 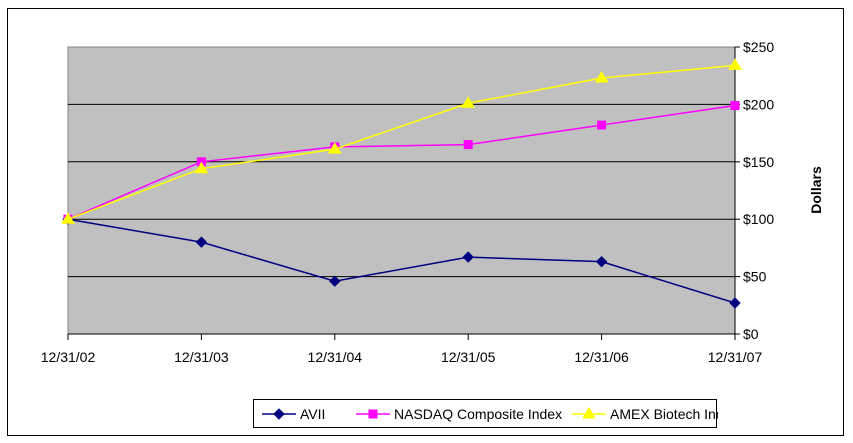 What do you see at coordinates (751, 334) in the screenshot?
I see `y-tick-label: $0` at bounding box center [751, 334].